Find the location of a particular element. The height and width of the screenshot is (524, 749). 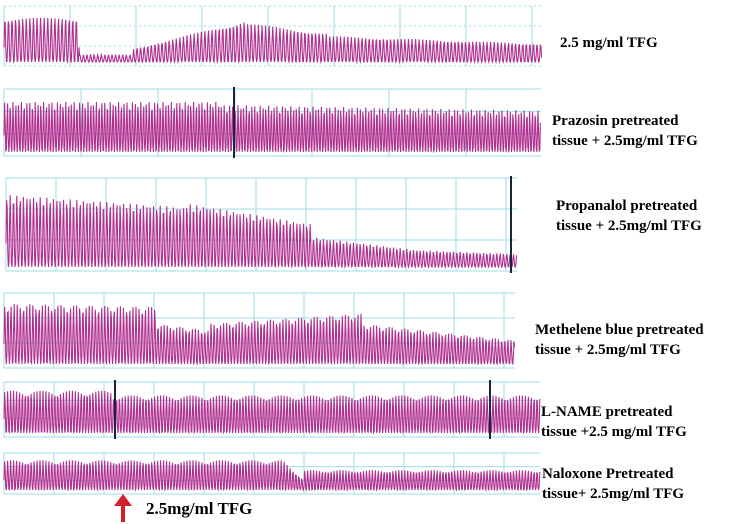

panel-2-label-line-2: tissue + 2.5mg/ml TFG is located at coordinates (625, 141).